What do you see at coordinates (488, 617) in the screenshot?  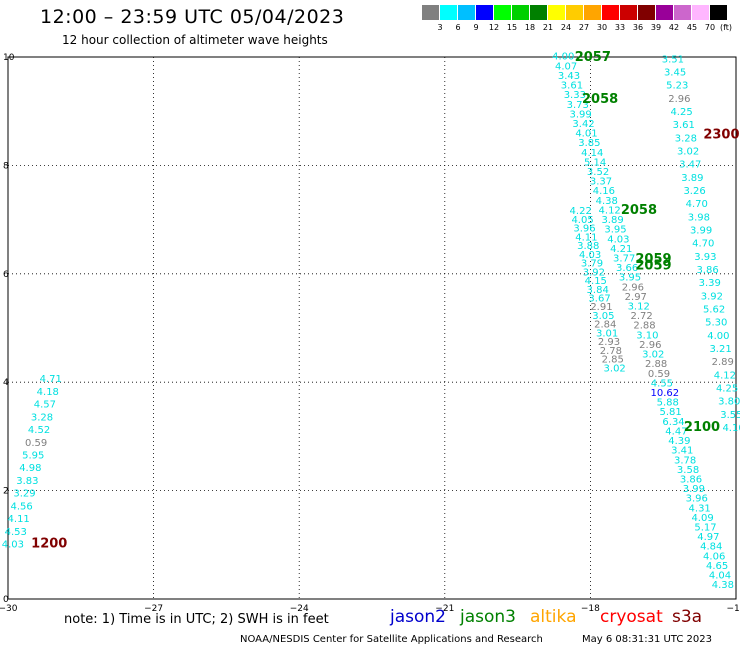 I see `legend-jason3: jason3` at bounding box center [488, 617].